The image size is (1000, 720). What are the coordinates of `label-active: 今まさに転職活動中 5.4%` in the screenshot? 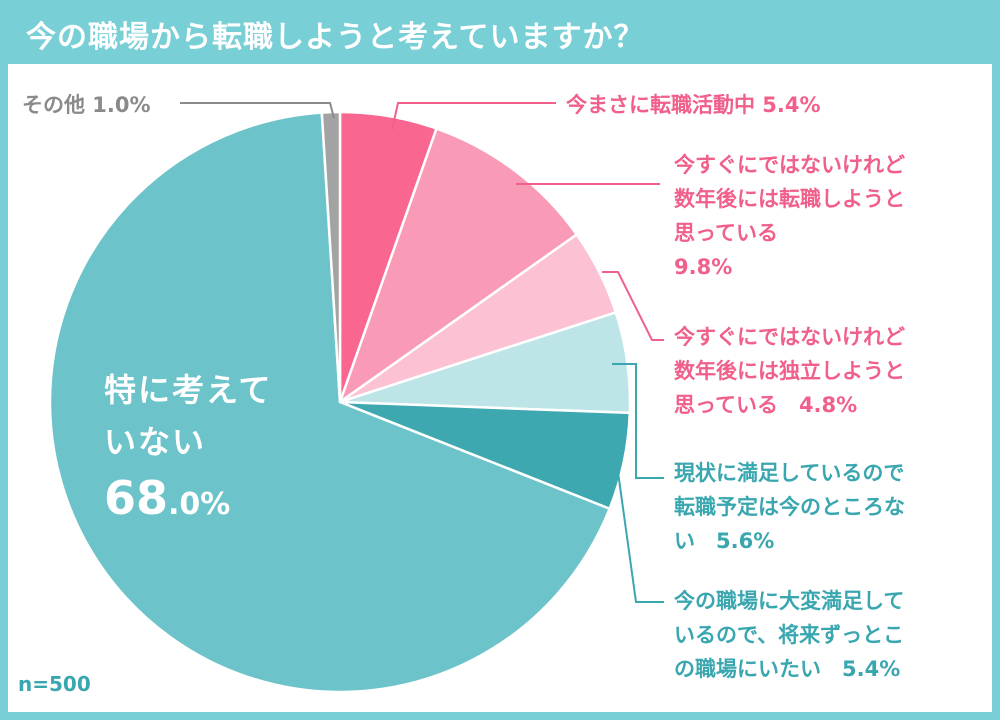 It's located at (693, 105).